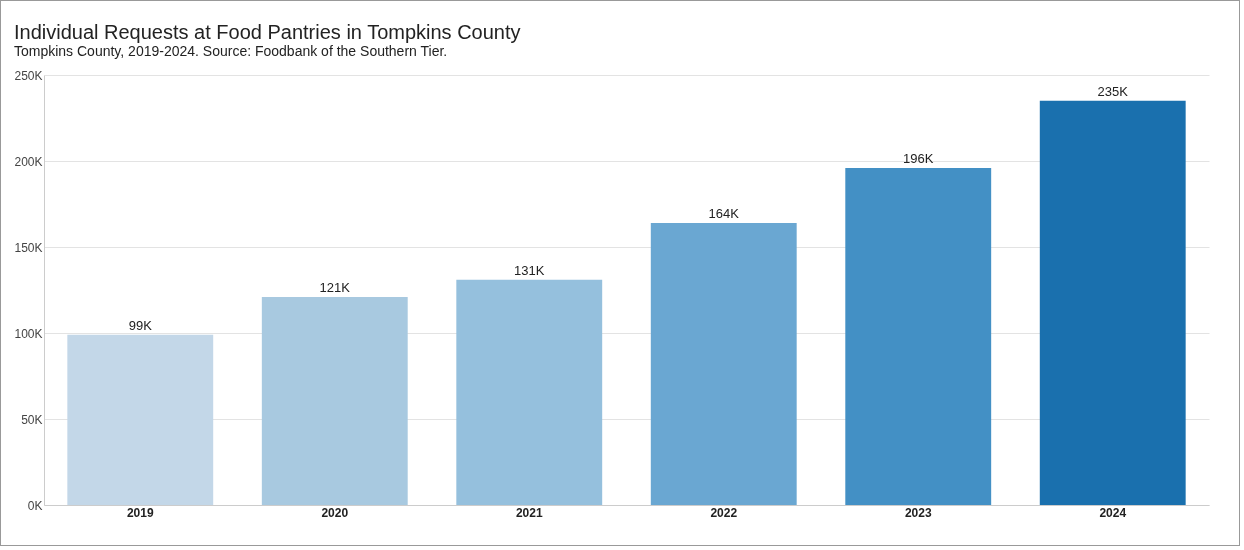 Image resolution: width=1244 pixels, height=550 pixels. Describe the element at coordinates (918, 512) in the screenshot. I see `x-tick-label: 2023` at that location.